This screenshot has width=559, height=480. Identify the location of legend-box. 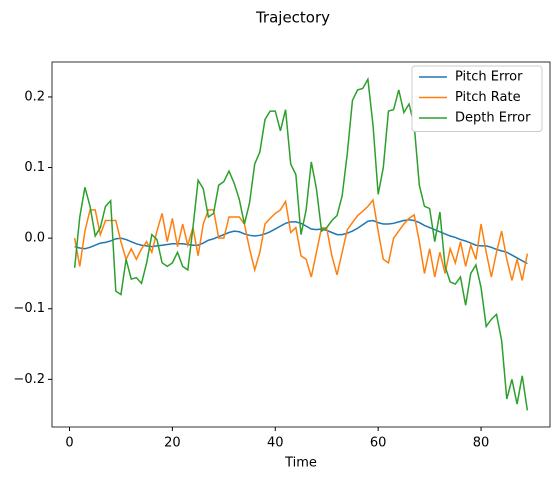
(477, 98).